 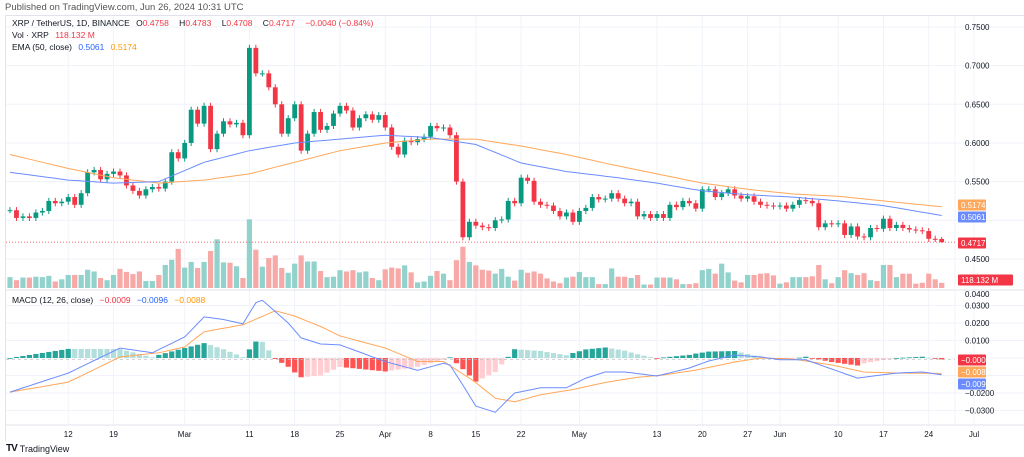 What do you see at coordinates (977, 104) in the screenshot?
I see `price-axis-label: 0.6500` at bounding box center [977, 104].